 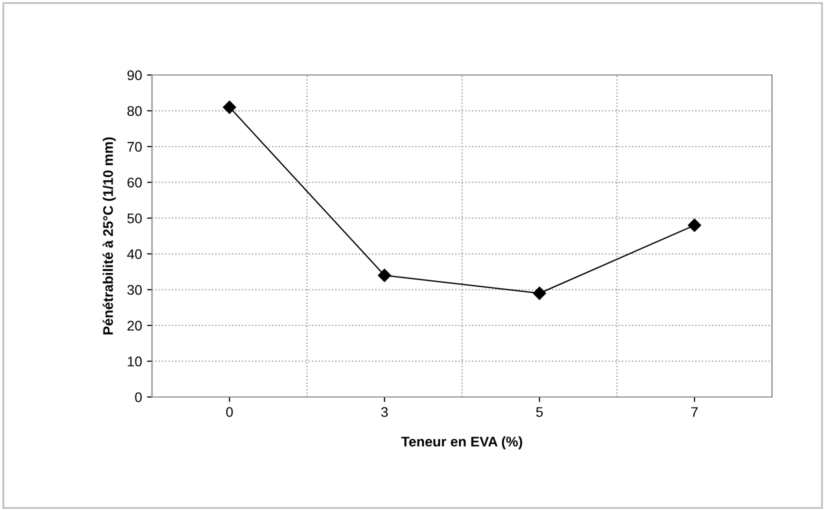 What do you see at coordinates (539, 412) in the screenshot?
I see `x-tick-label: 5` at bounding box center [539, 412].